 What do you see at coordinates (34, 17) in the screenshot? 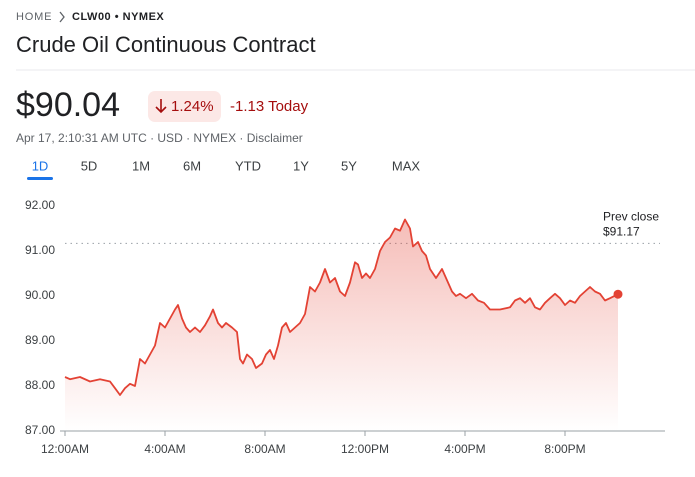
I see `breadcrumb-home: HOME` at bounding box center [34, 17].